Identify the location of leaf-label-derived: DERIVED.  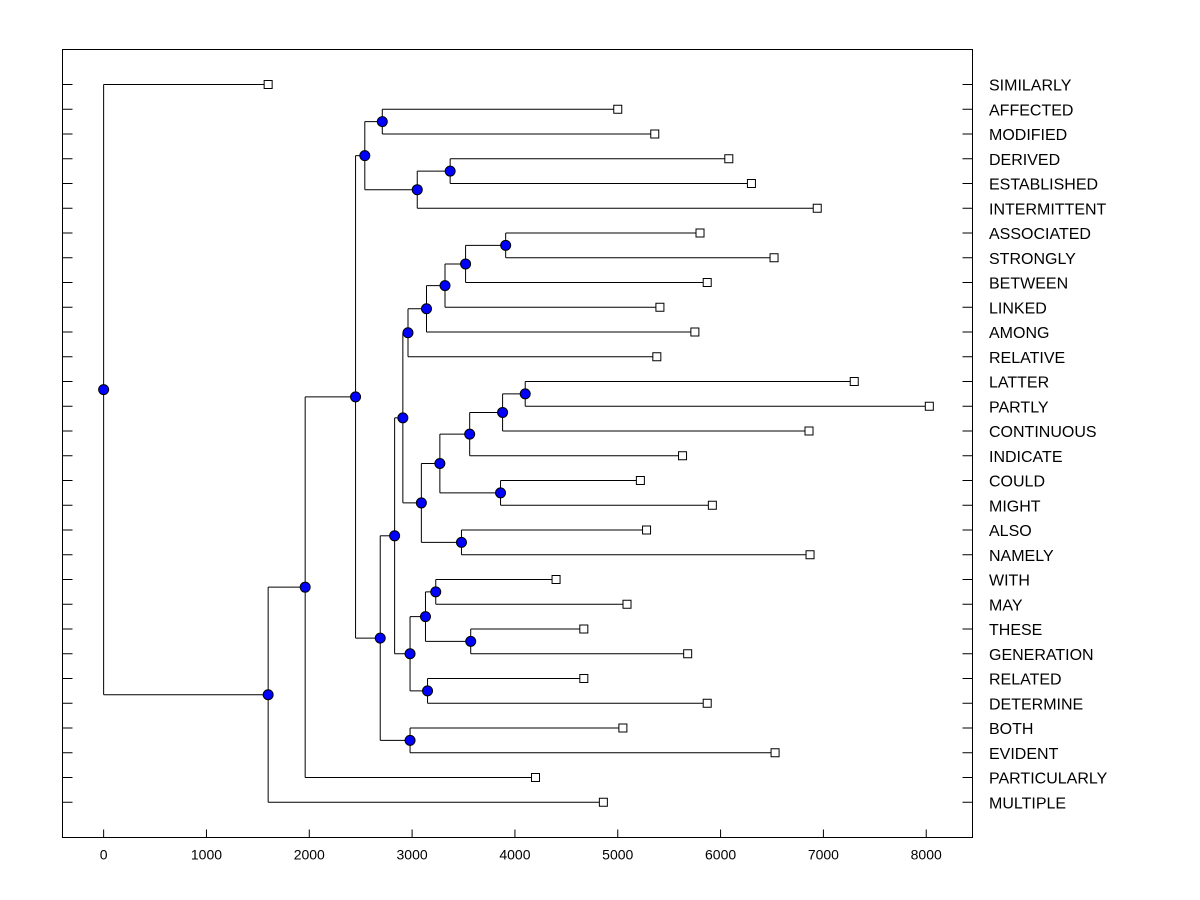
(1024, 160).